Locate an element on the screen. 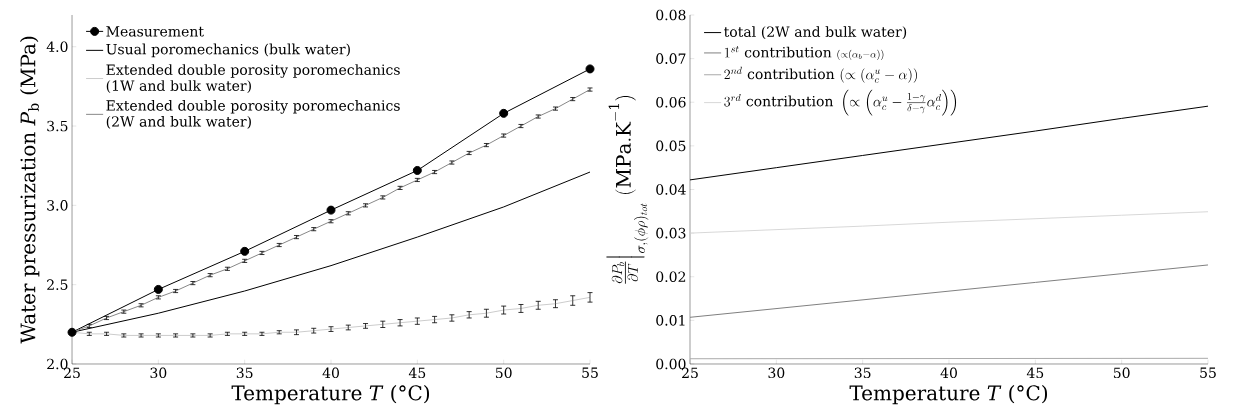  y-tick-label: 0.07 is located at coordinates (671, 58).